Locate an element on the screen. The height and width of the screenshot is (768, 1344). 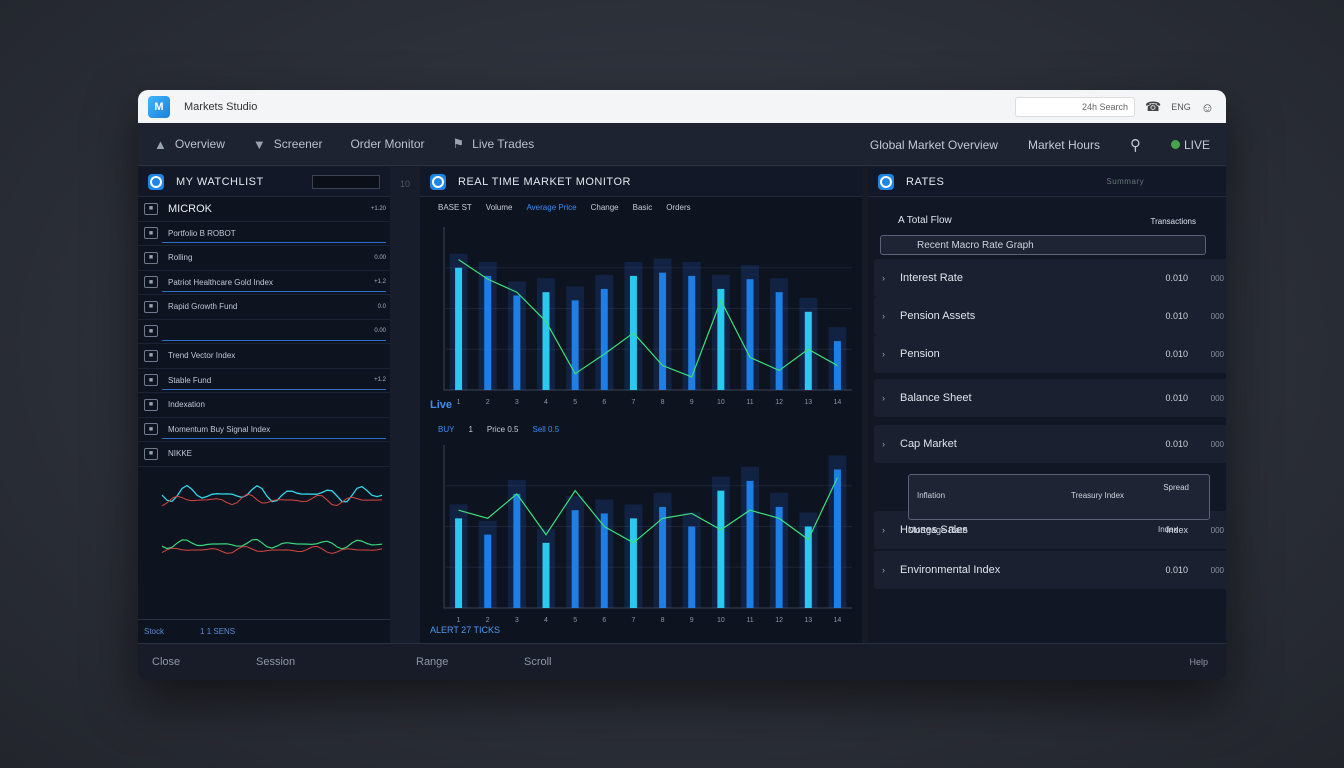
footer-close: Close is located at coordinates (166, 662).